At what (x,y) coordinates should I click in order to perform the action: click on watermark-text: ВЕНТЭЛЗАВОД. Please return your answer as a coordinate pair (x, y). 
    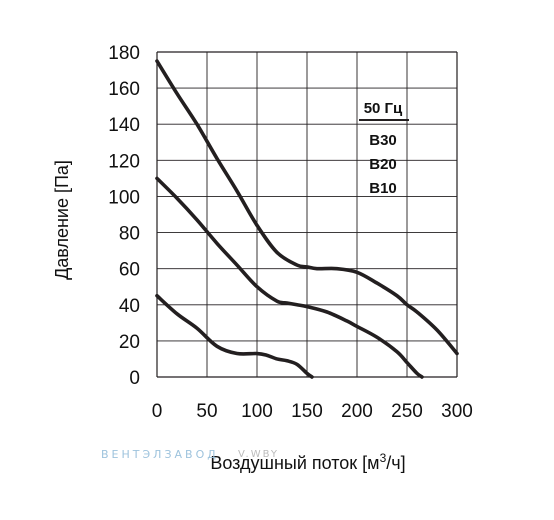
    Looking at the image, I should click on (160, 454).